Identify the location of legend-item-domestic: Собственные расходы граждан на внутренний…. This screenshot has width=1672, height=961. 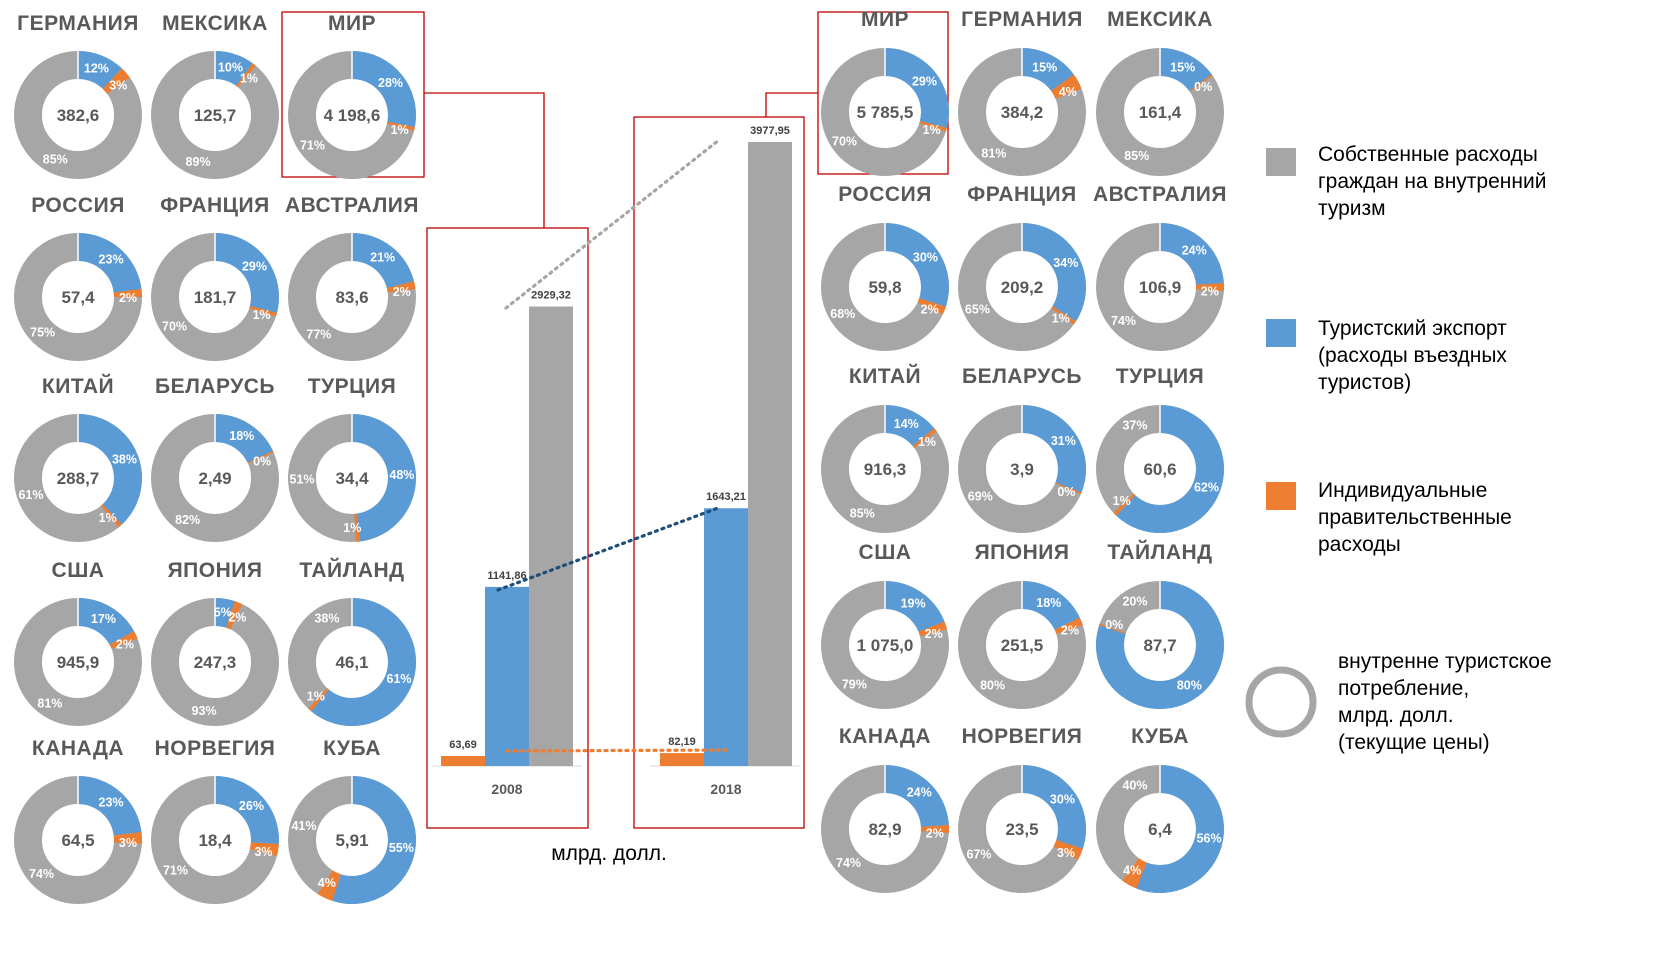
(1406, 181).